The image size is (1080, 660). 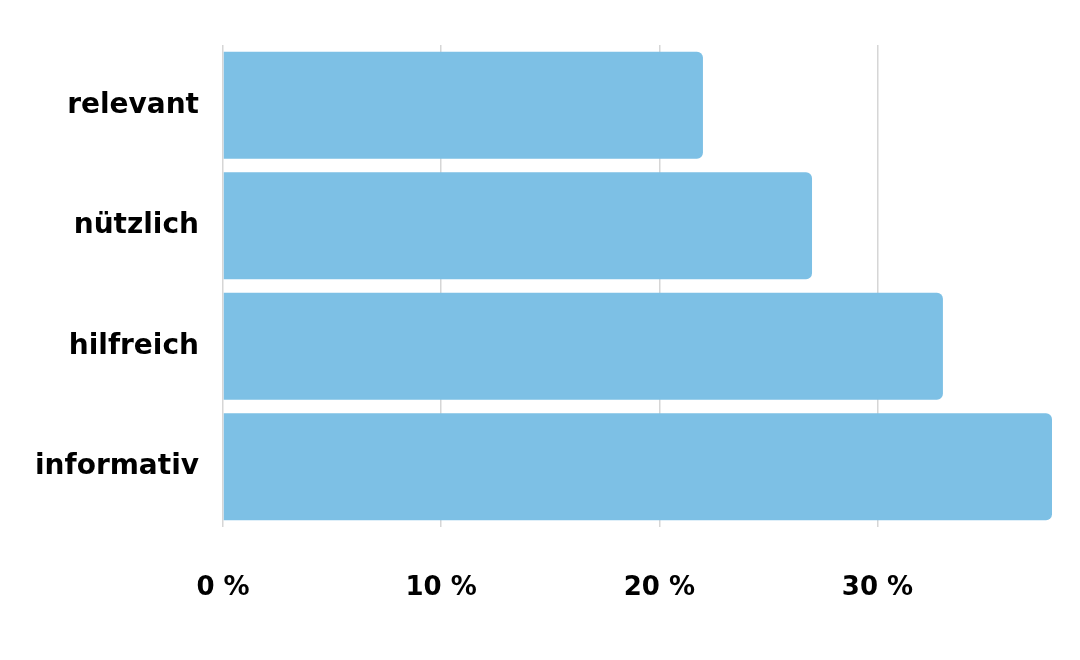 I want to click on y-tick-label: hilfreich, so click(x=133, y=344).